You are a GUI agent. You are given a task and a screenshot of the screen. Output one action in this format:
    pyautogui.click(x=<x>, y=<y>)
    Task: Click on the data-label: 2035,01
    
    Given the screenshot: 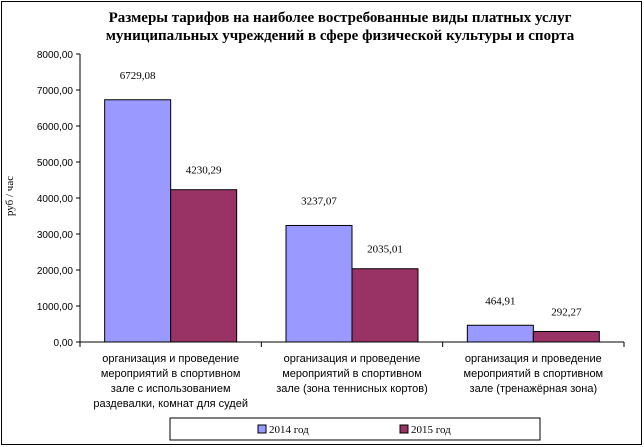 What is the action you would take?
    pyautogui.click(x=385, y=250)
    